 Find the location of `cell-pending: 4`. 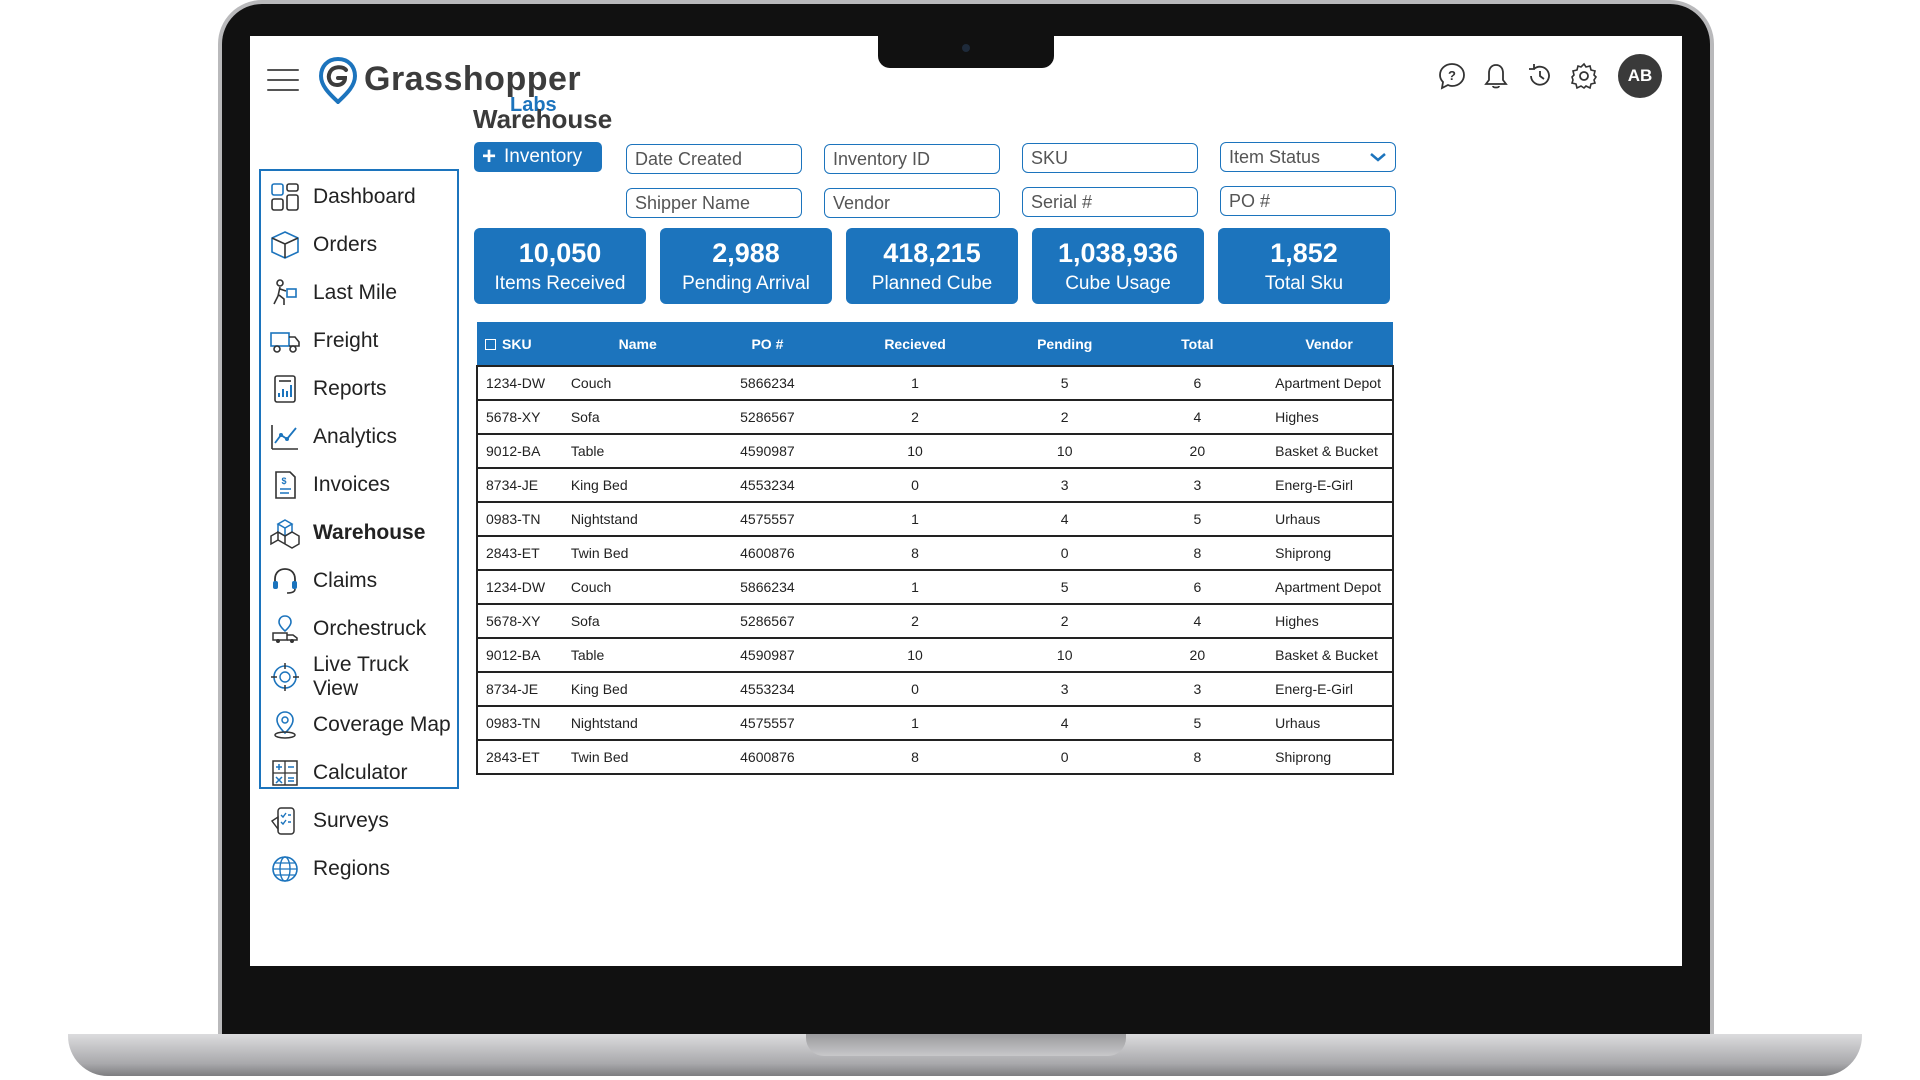

cell-pending: 4 is located at coordinates (1065, 723).